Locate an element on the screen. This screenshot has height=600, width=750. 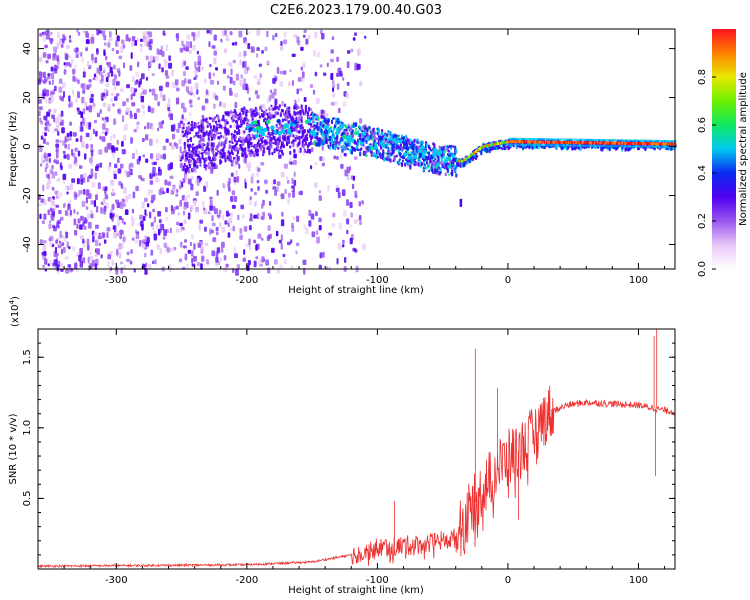
spectrogram-y-label: Frequency (Hz) is located at coordinates (13, 149).